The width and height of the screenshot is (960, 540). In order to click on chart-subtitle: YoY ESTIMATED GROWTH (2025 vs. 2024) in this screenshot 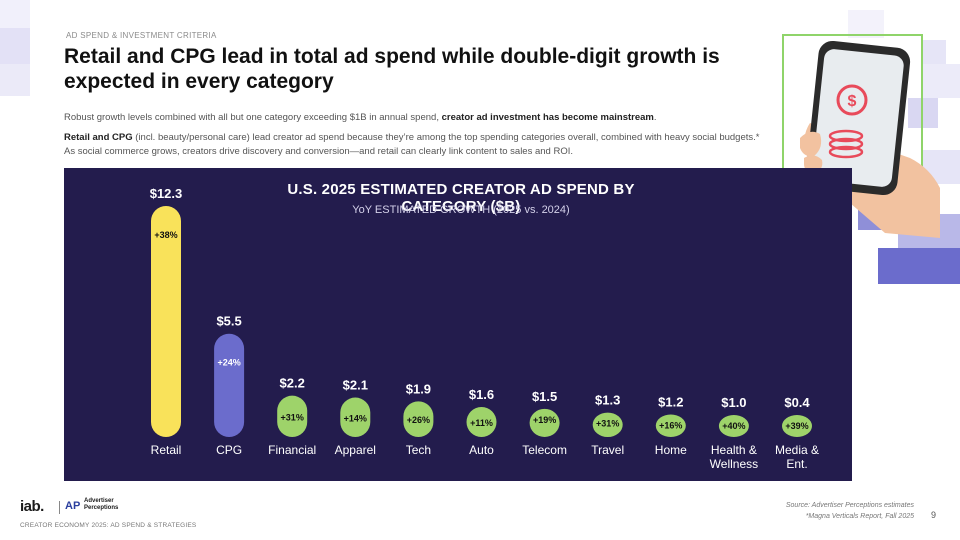, I will do `click(461, 210)`.